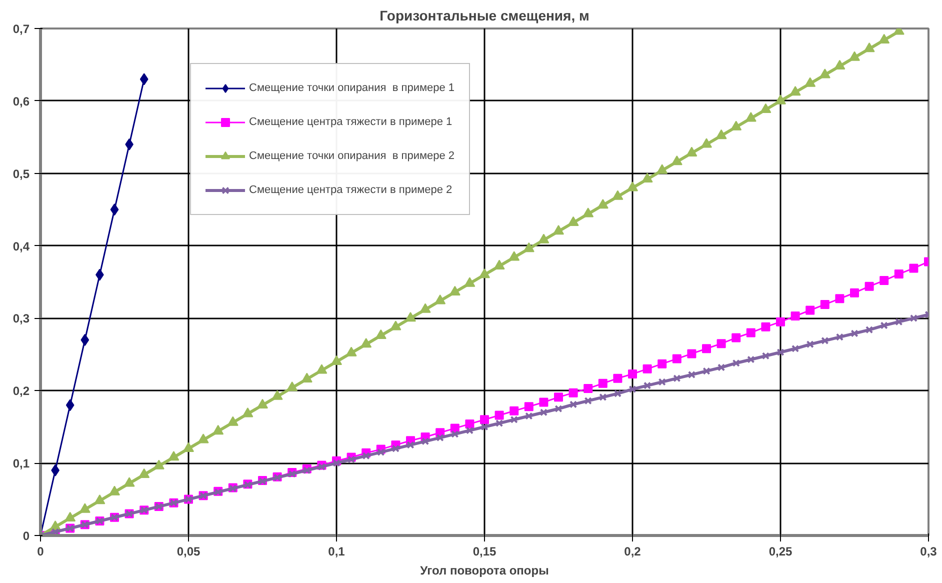 This screenshot has height=583, width=942. Describe the element at coordinates (485, 16) in the screenshot. I see `chart-title: Горизонтальные смещения, м` at that location.